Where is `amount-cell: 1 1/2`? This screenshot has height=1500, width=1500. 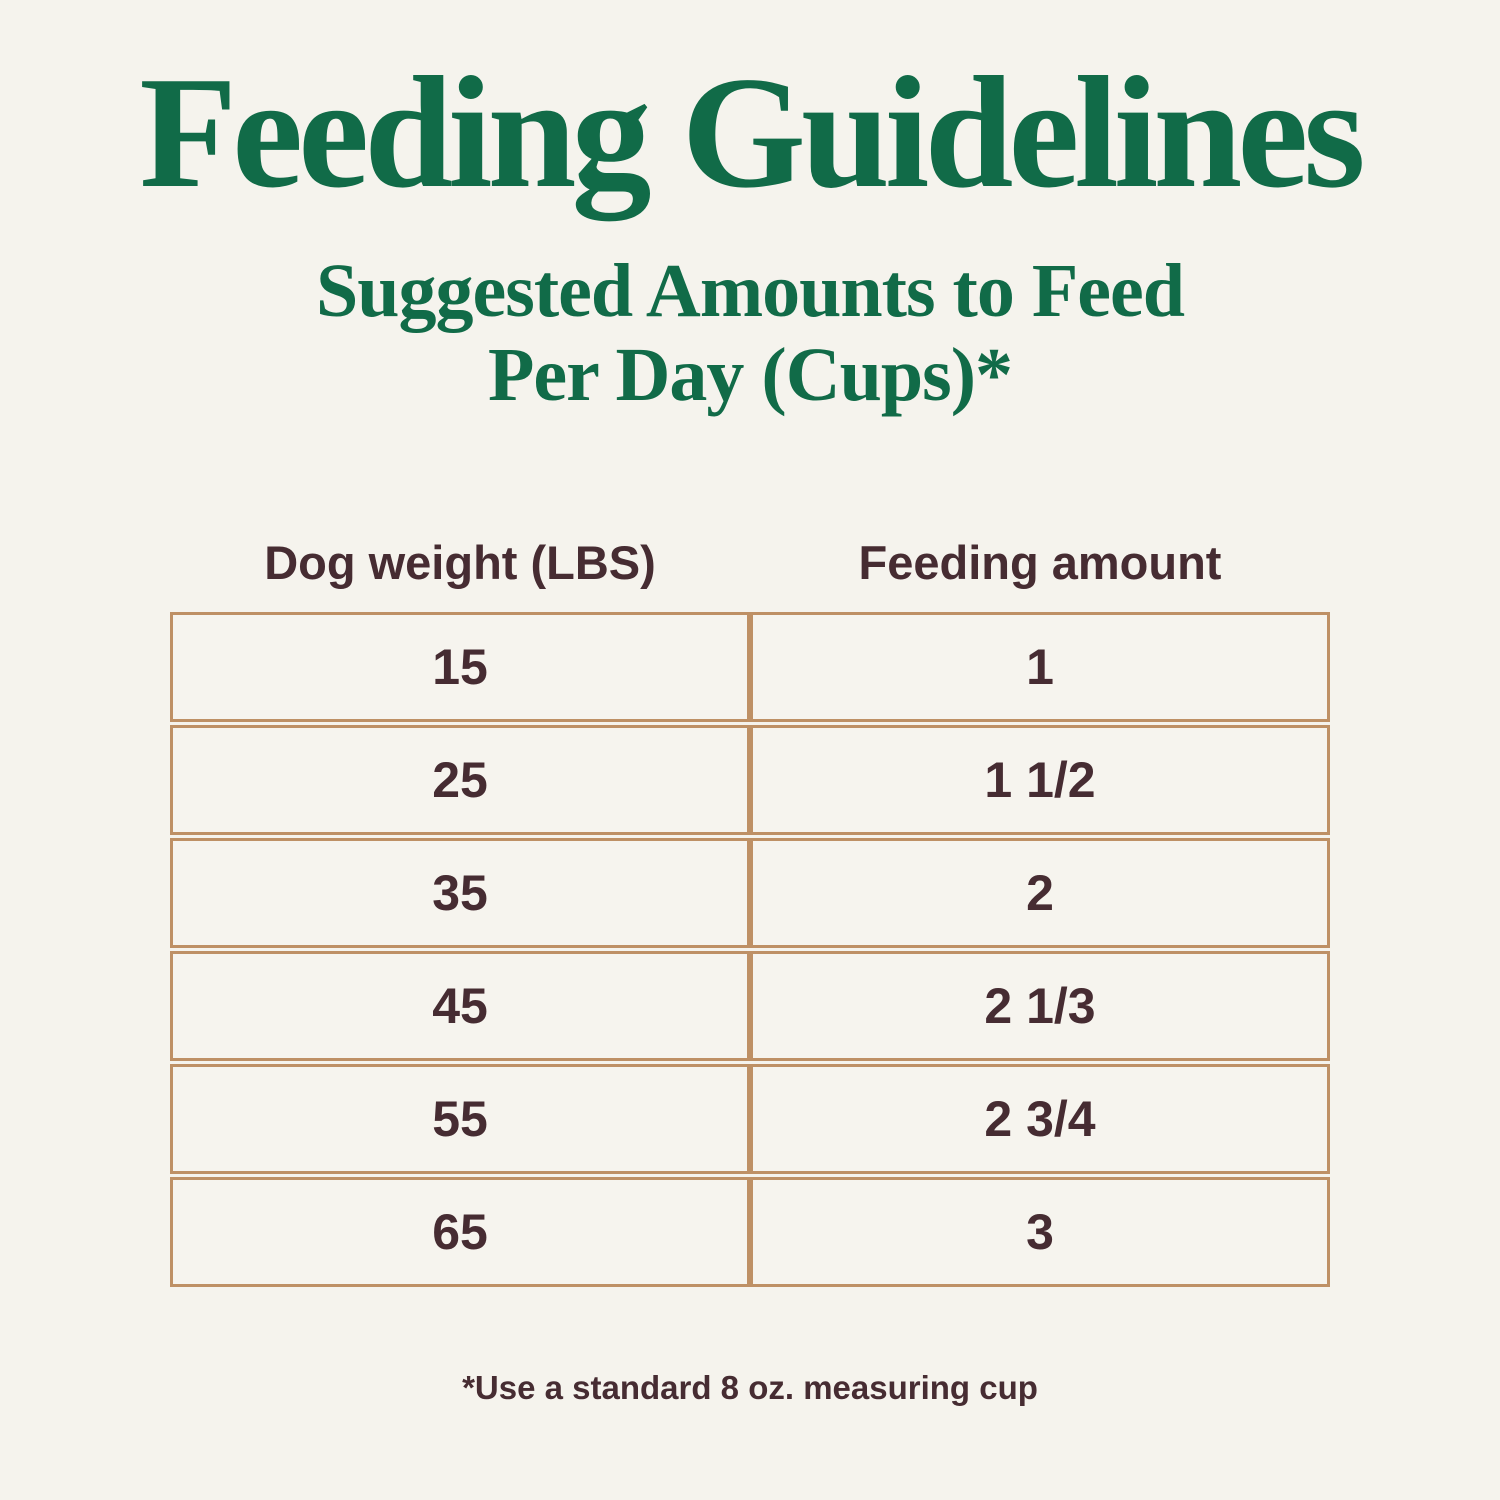 amount-cell: 1 1/2 is located at coordinates (1040, 780).